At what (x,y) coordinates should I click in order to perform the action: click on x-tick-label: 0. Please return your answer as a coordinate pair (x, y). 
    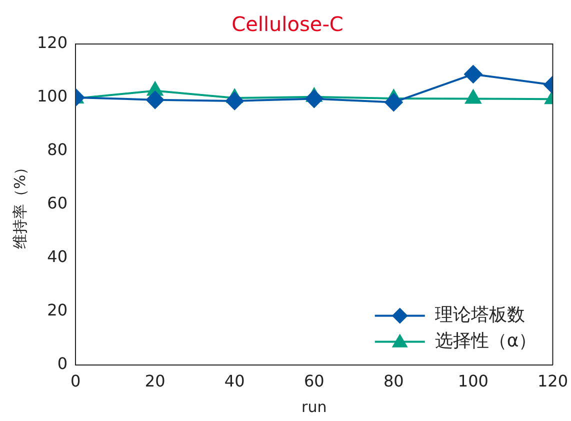
    Looking at the image, I should click on (75, 381).